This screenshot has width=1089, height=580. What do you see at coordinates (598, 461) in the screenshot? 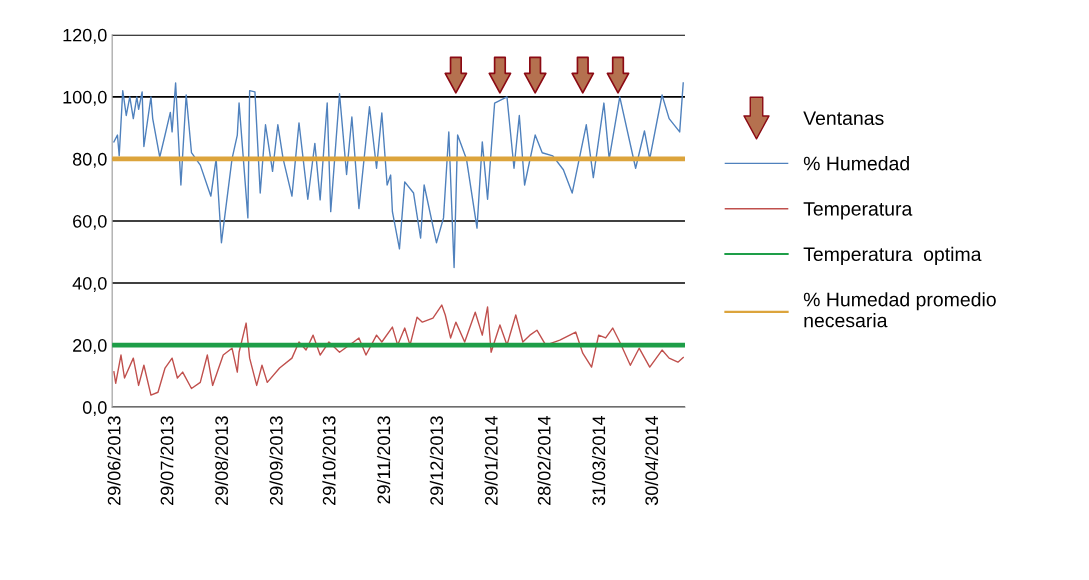
I see `x-tick-label: 31/03/2014` at bounding box center [598, 461].